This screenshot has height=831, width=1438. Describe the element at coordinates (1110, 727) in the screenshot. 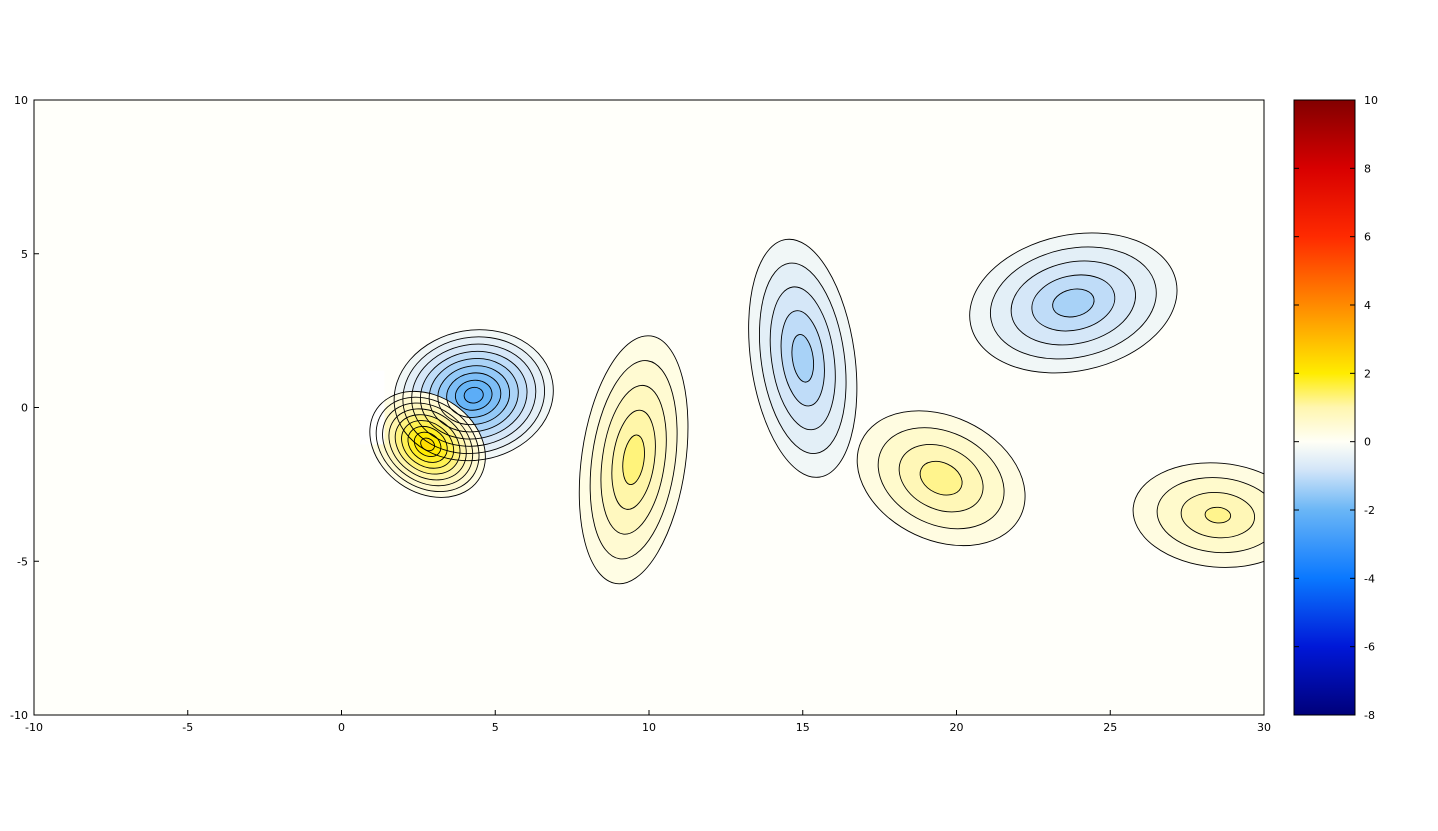

I see `x-tick-label-7: 25` at that location.